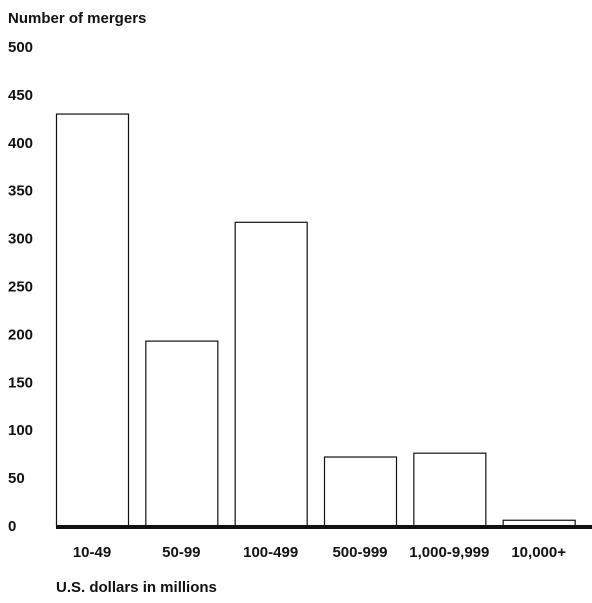  I want to click on x-tick-label: 500-999, so click(359, 552).